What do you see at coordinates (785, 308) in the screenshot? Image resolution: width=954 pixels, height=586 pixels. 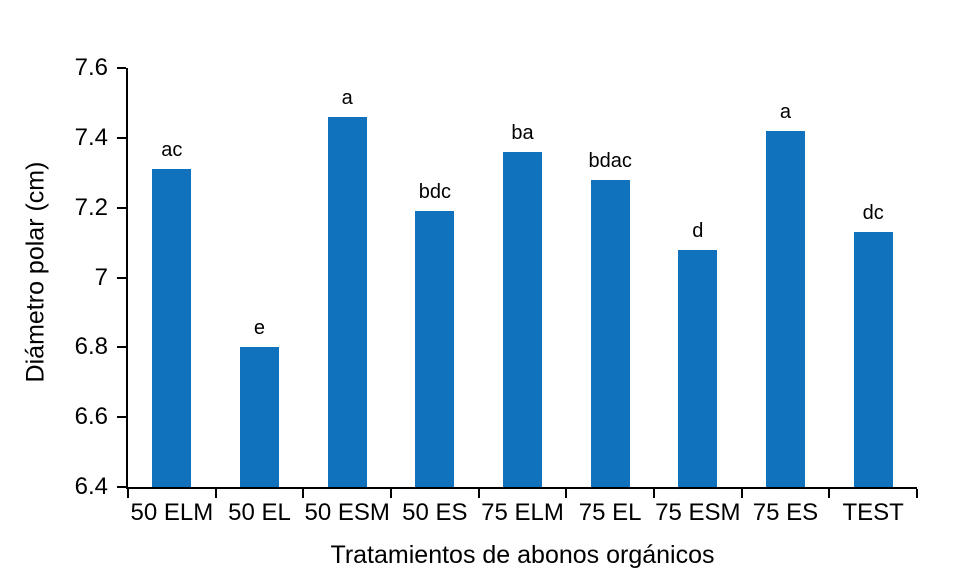 I see `bar-75-es` at bounding box center [785, 308].